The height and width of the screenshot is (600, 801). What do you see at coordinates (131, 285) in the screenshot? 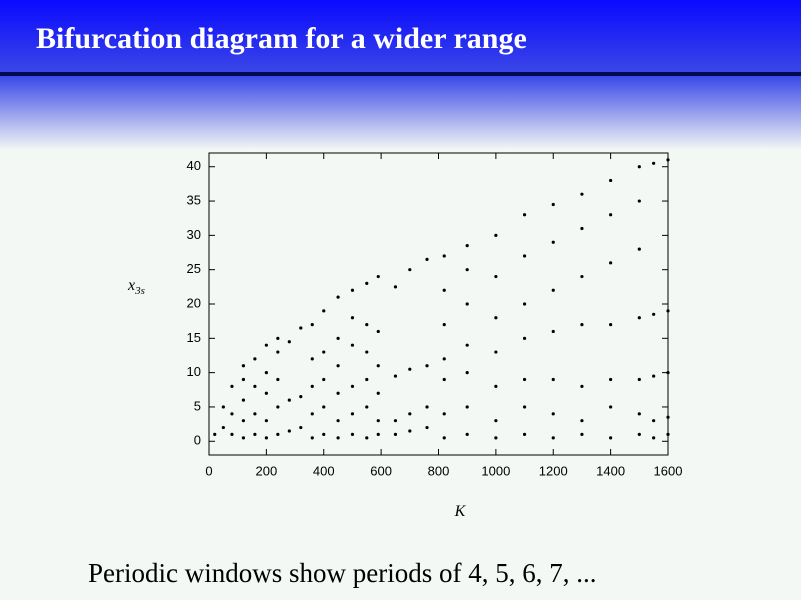
I see `y-label-base: x` at bounding box center [131, 285].